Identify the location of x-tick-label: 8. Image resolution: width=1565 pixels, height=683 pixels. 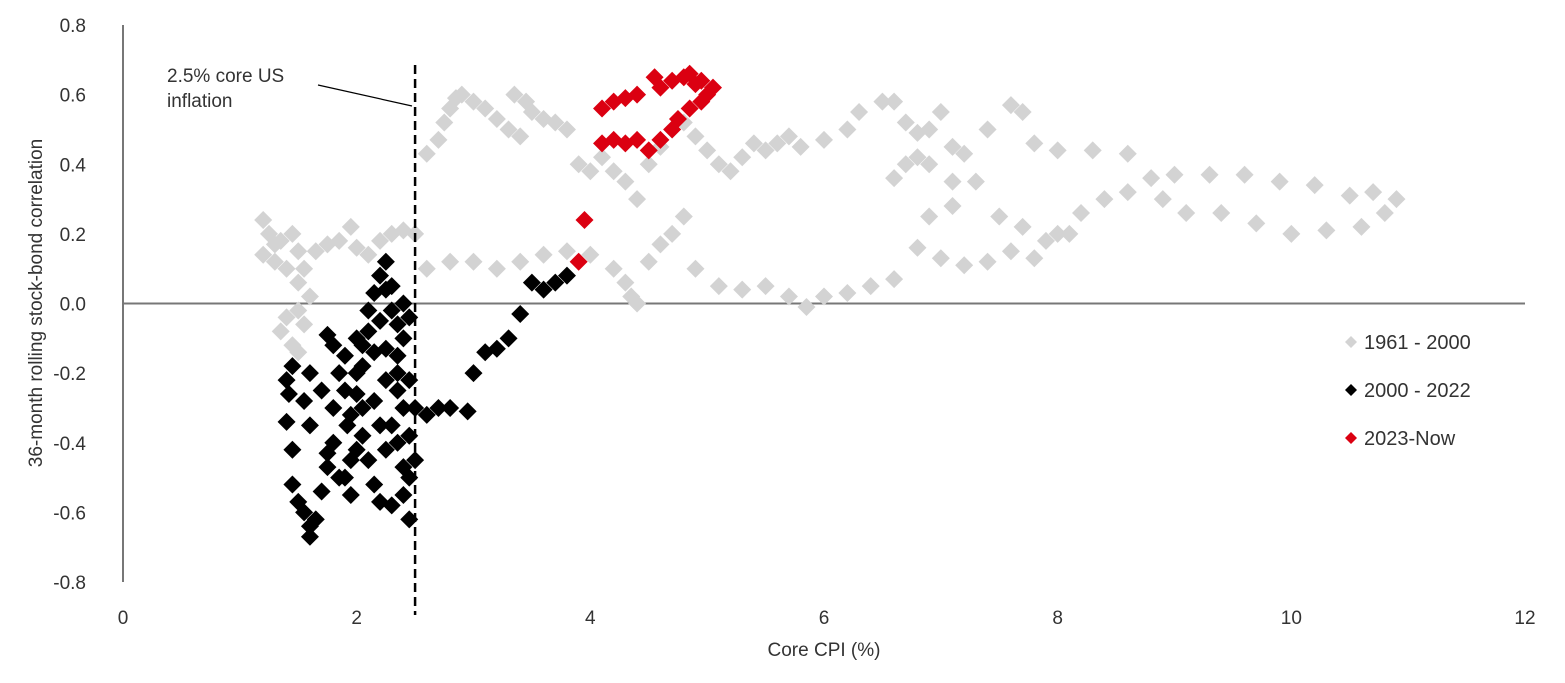
(1057, 618).